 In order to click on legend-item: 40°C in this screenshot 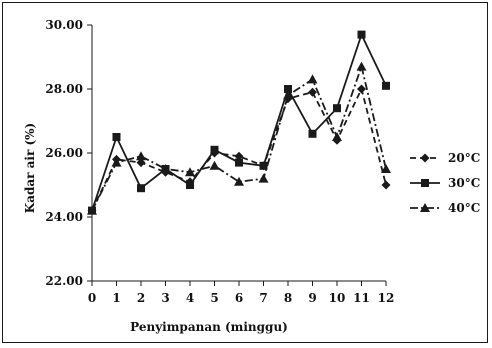, I will do `click(445, 208)`.